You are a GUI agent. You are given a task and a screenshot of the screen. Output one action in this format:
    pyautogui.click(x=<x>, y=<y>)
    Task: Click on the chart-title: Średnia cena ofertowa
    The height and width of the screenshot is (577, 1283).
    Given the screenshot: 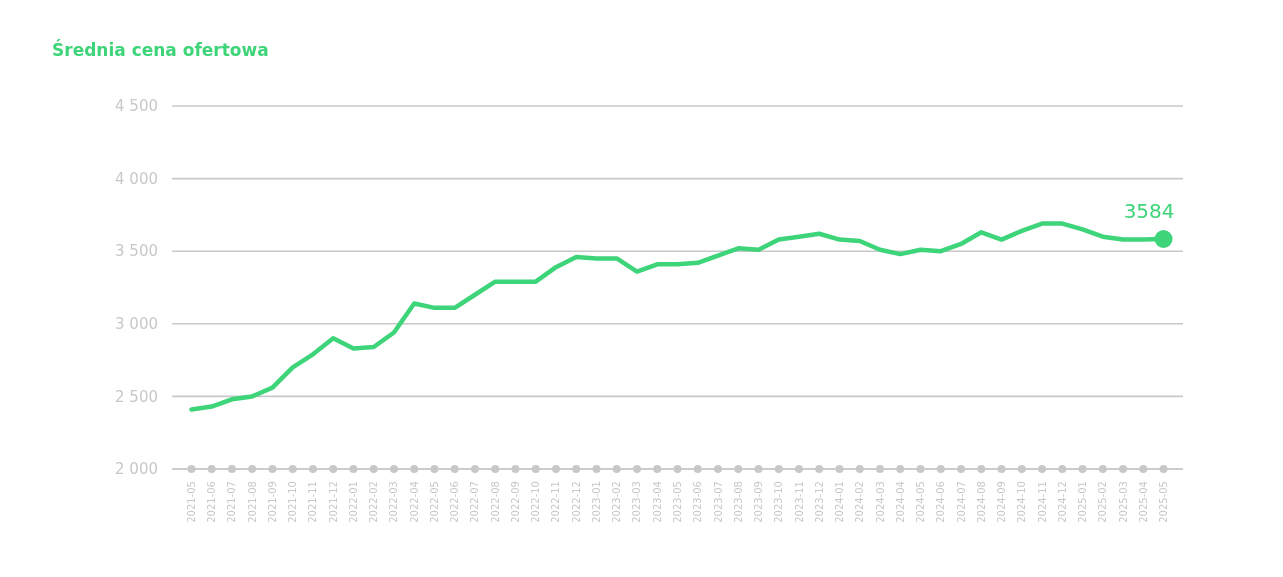 What is the action you would take?
    pyautogui.click(x=160, y=49)
    